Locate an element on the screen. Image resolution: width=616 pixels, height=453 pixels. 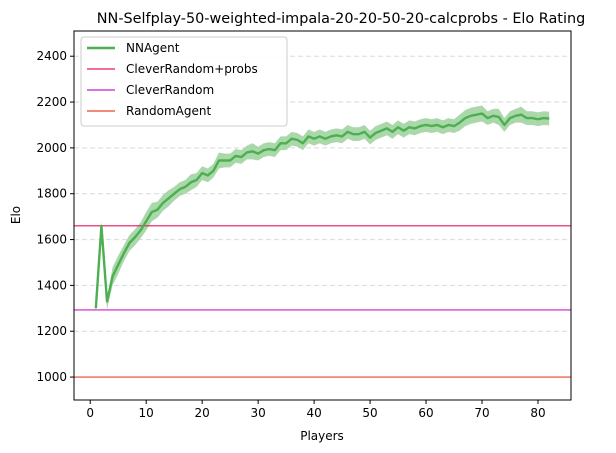
legend-label: CleverRandom+probs is located at coordinates (192, 69).